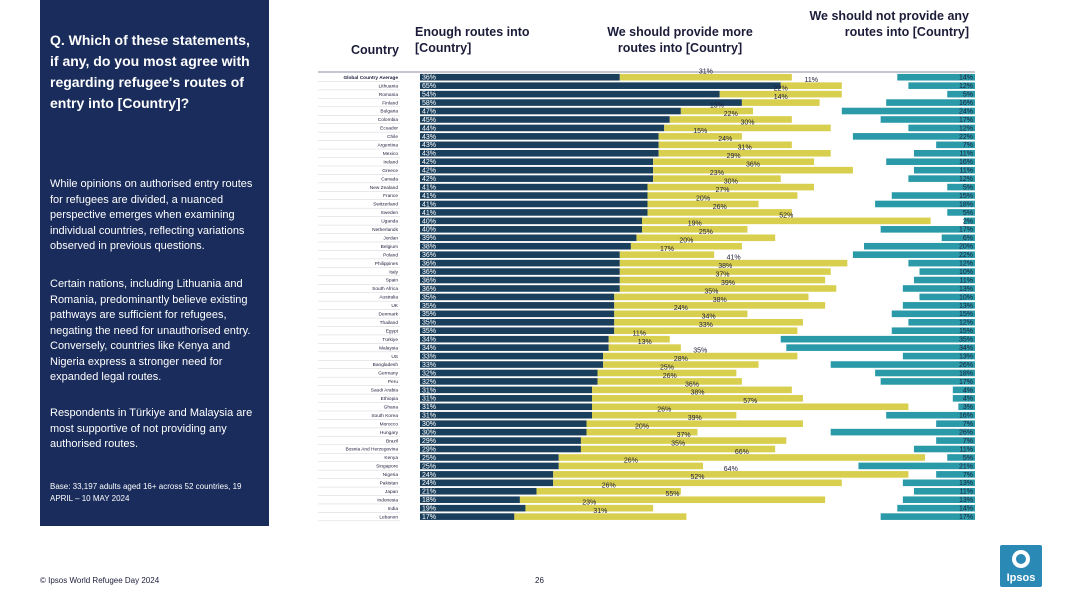 The height and width of the screenshot is (607, 1080). I want to click on country-label: Türkiye, so click(390, 340).